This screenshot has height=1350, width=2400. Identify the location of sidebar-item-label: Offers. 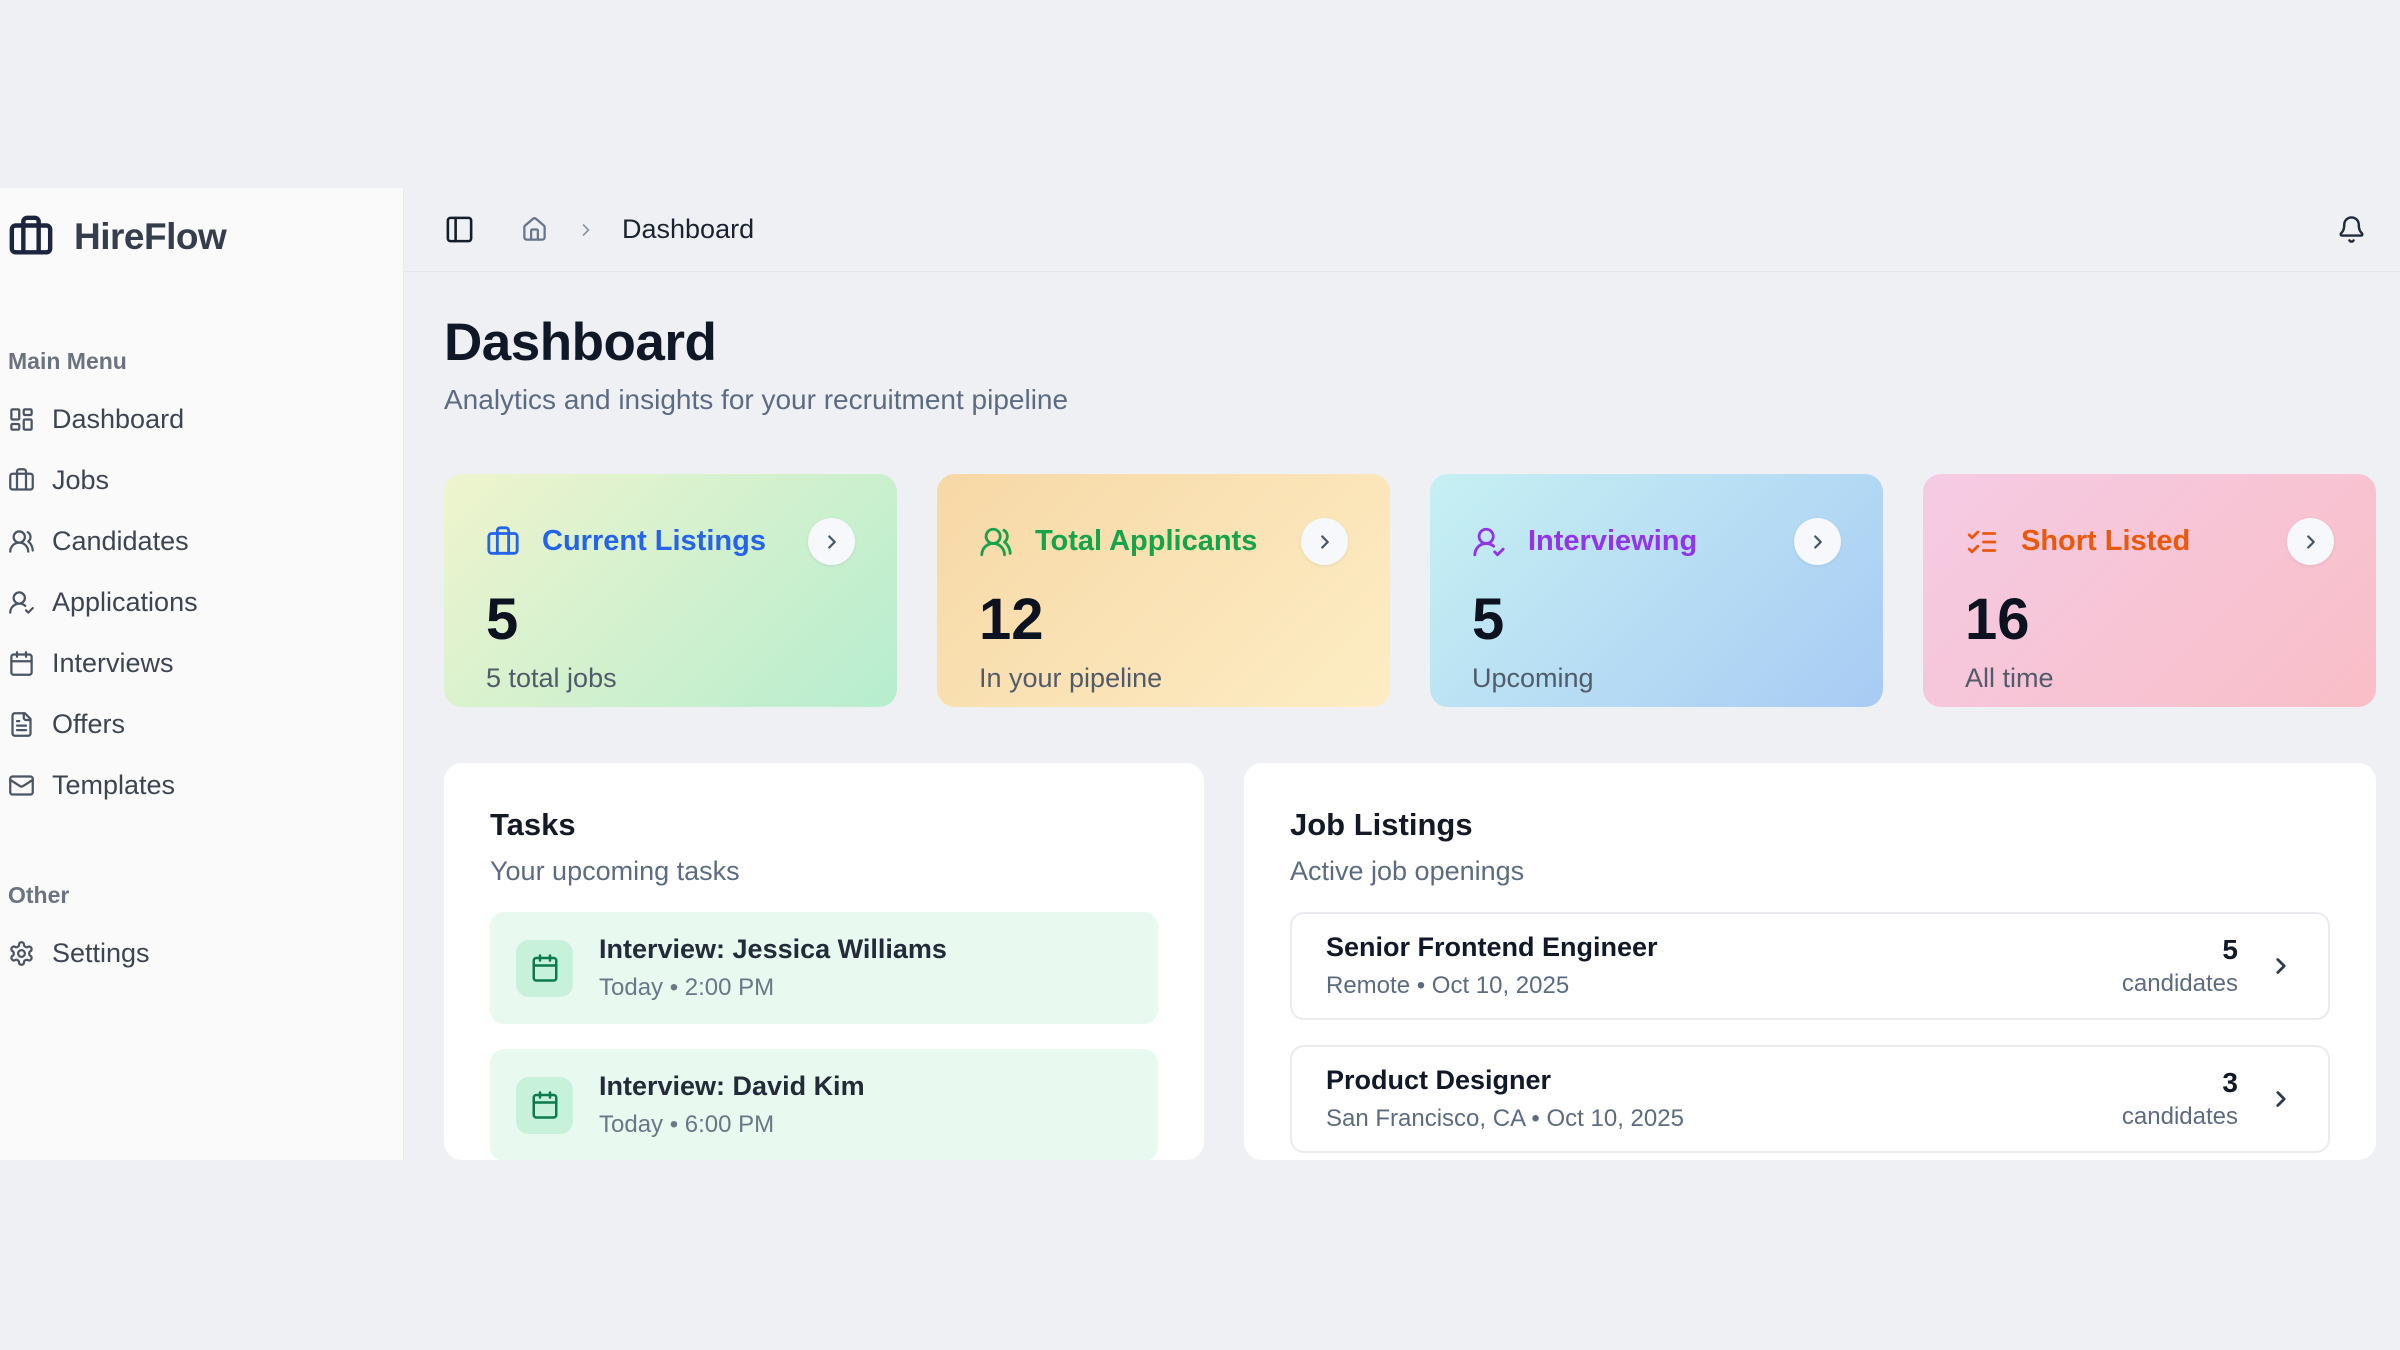
(89, 724).